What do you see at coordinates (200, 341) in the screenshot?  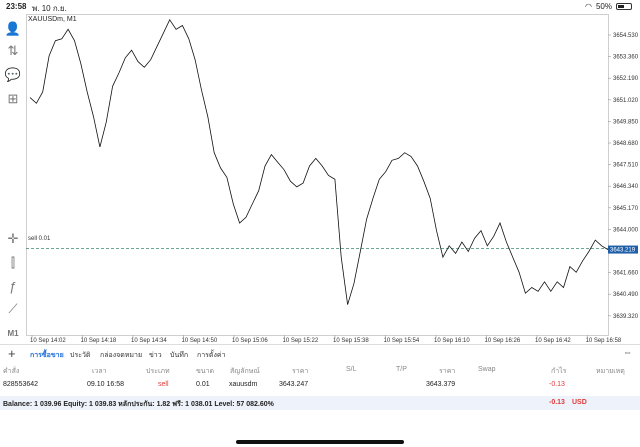 I see `x-tick-label: 10 Sep 14:50` at bounding box center [200, 341].